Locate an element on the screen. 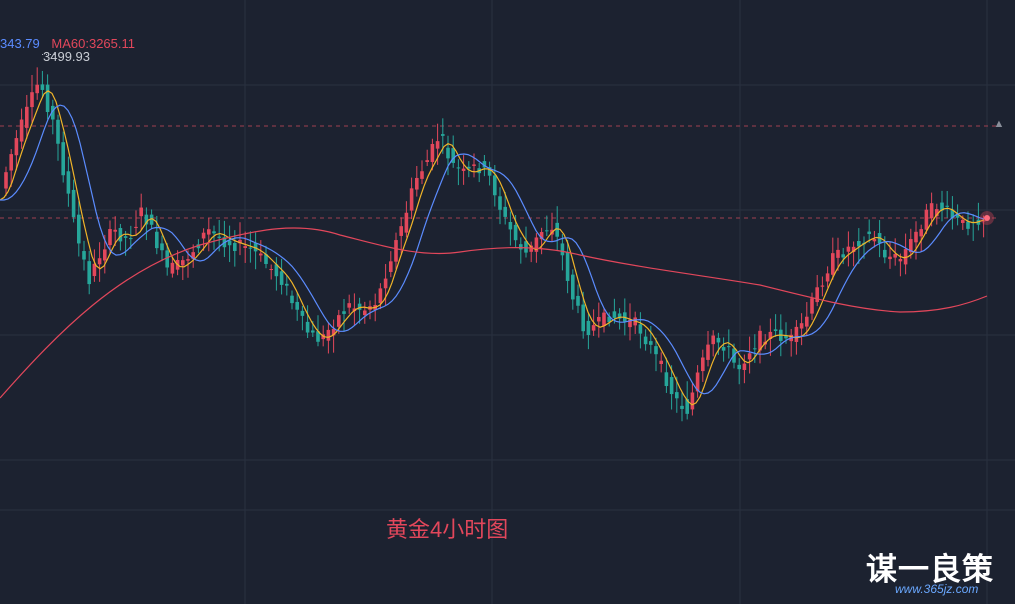 The image size is (1015, 604). high-marker-dots: ···· is located at coordinates (49, 54).